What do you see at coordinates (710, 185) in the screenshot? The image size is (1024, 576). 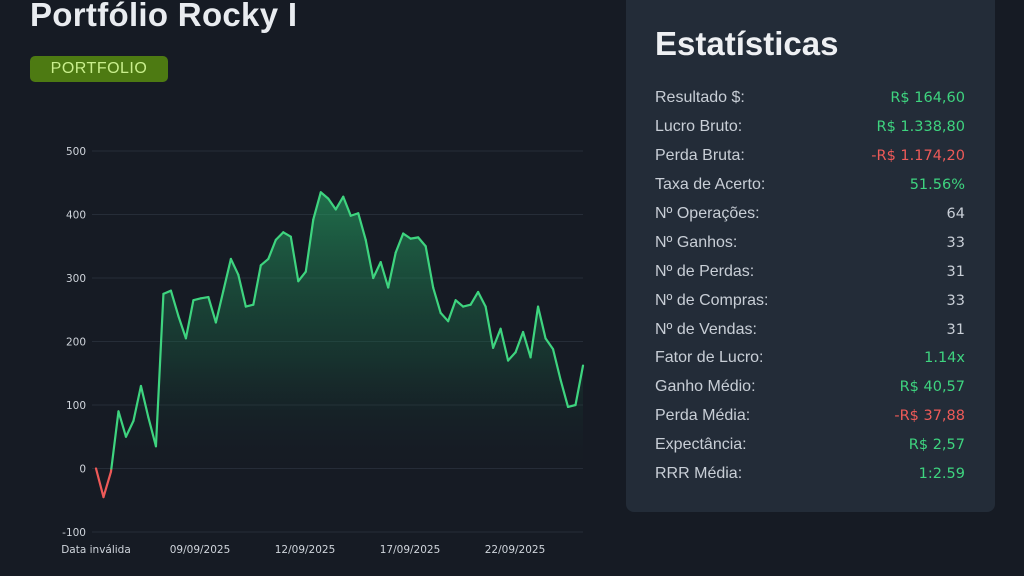 I see `stat-label: Taxa de Acerto:` at bounding box center [710, 185].